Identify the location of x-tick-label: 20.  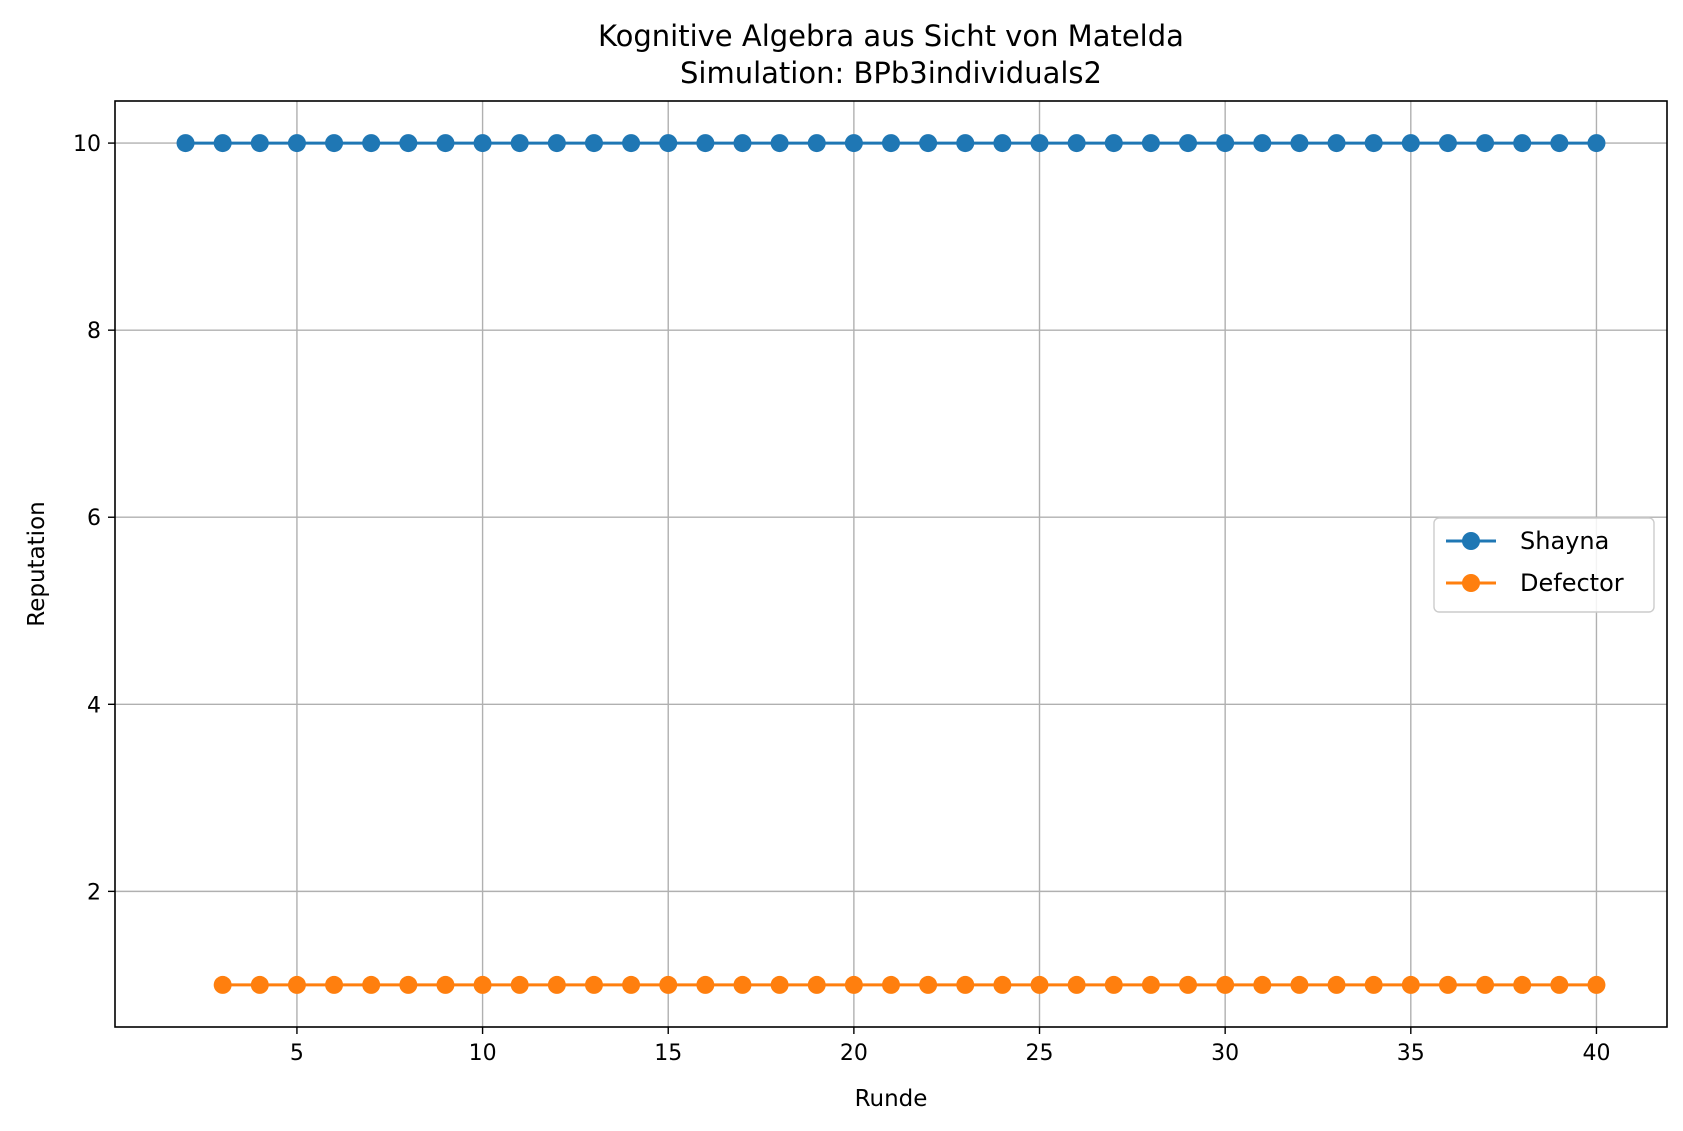
(854, 1053).